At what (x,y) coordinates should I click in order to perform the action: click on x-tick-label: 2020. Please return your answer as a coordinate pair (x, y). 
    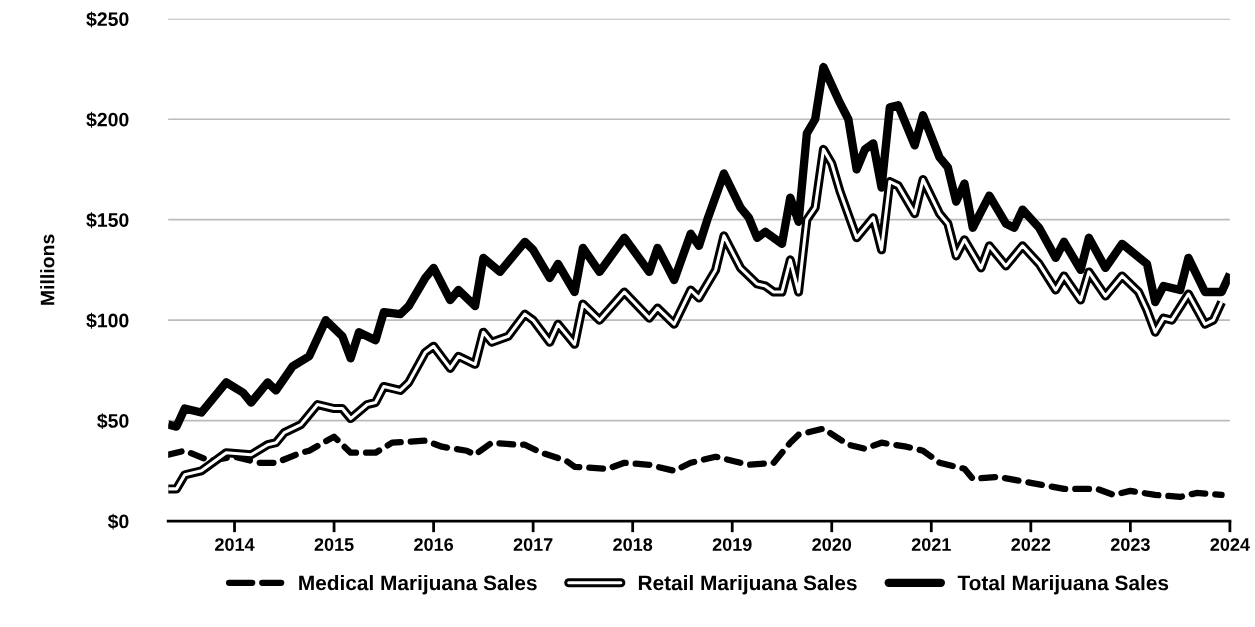
    Looking at the image, I should click on (832, 544).